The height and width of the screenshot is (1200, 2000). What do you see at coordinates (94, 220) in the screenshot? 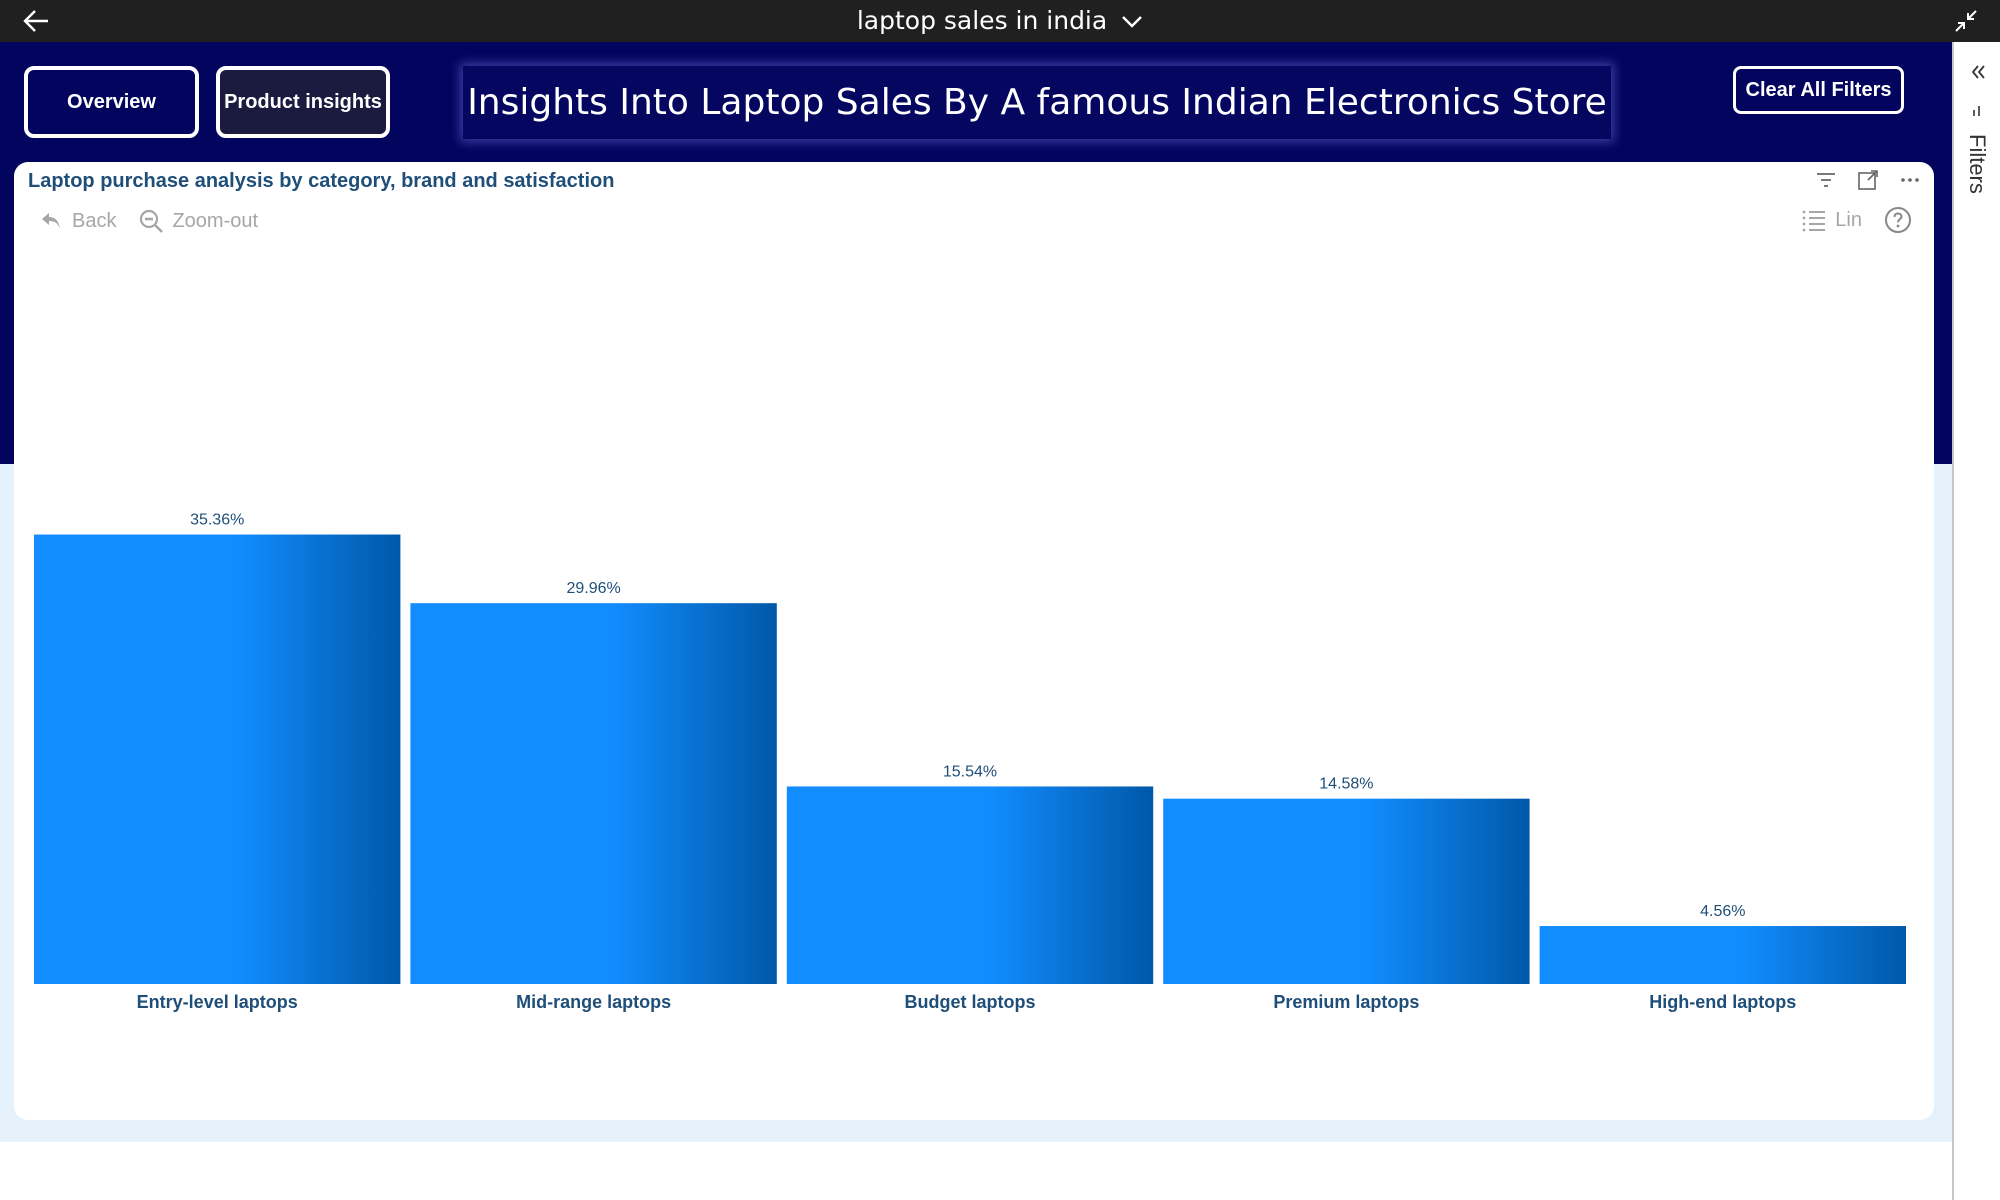
I see `back-tool-label: Back` at bounding box center [94, 220].